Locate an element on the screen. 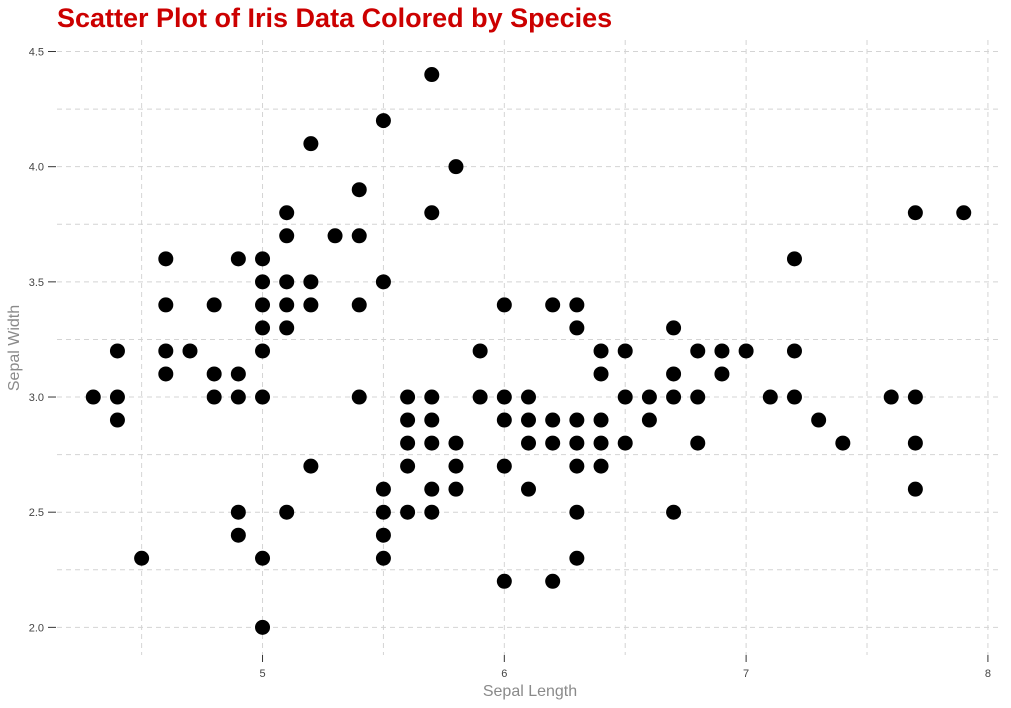  y-axis-title: Sepal Width is located at coordinates (14, 348).